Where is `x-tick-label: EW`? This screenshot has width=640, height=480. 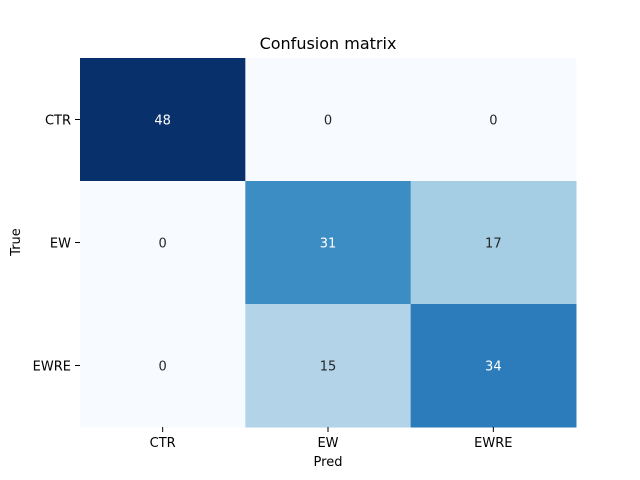 x-tick-label: EW is located at coordinates (327, 443).